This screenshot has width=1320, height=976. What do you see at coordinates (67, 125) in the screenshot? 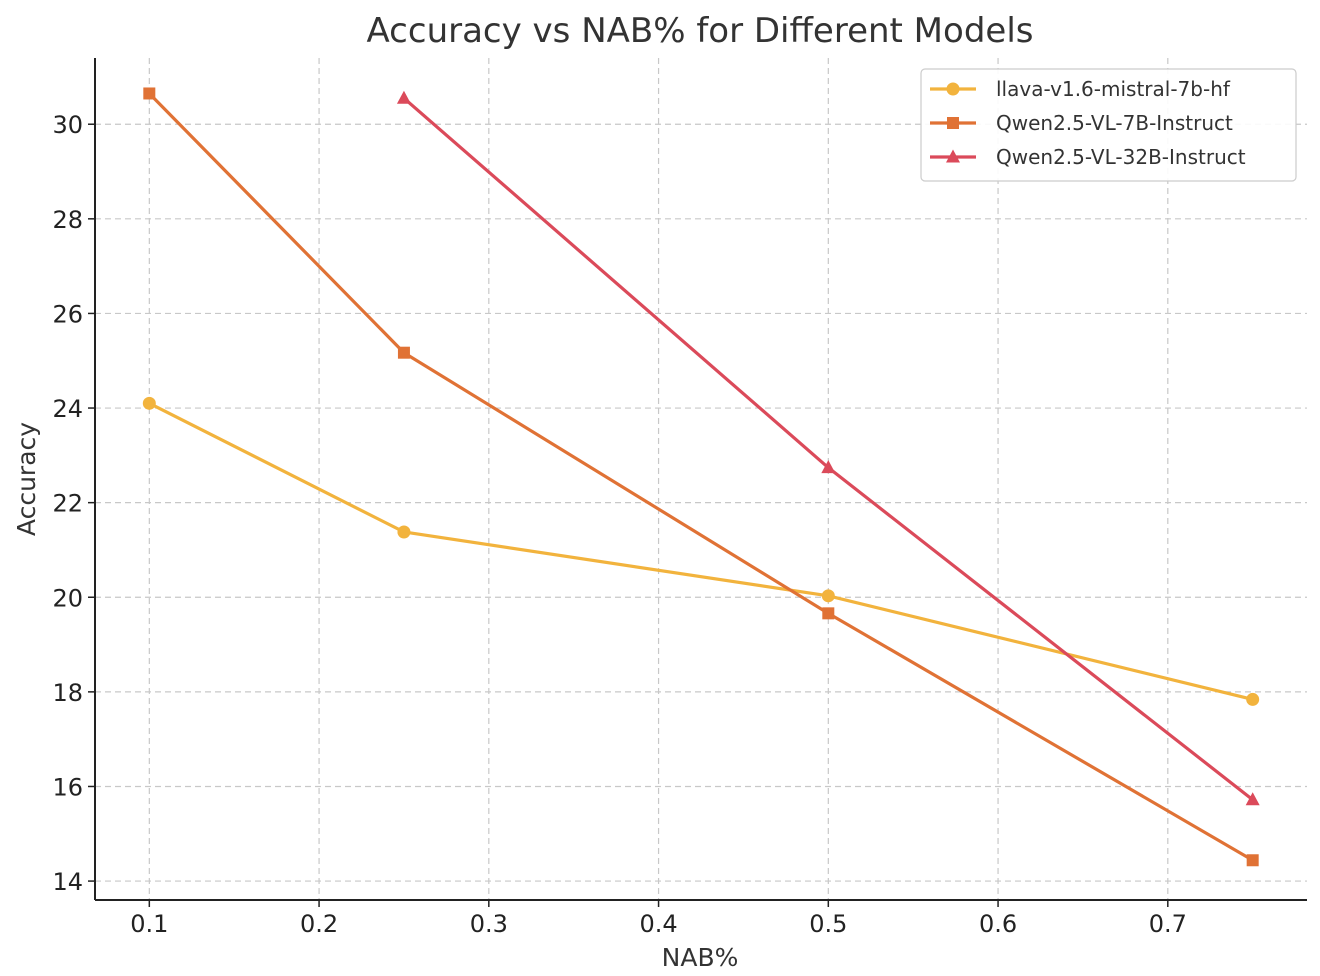
I see `y-tick-label: 30` at bounding box center [67, 125].